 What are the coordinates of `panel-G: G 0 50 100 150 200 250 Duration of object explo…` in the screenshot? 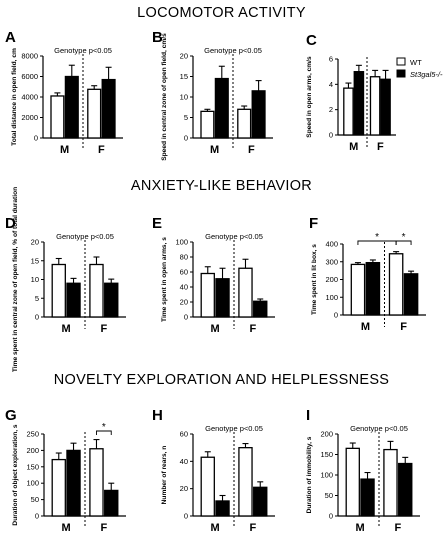 It's located at (65, 470).